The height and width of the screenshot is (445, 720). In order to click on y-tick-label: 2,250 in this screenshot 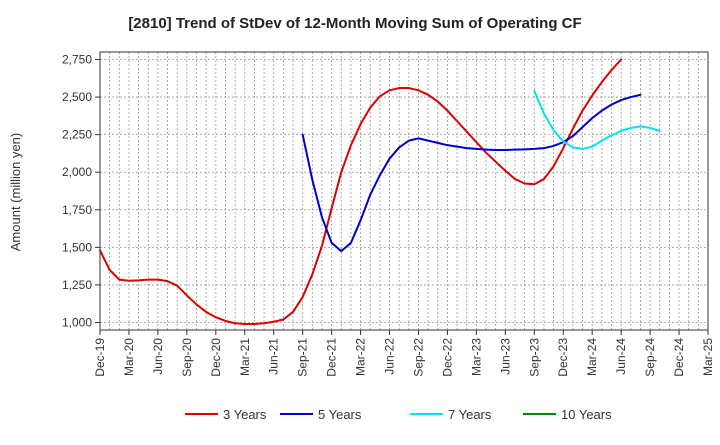, I will do `click(77, 135)`.